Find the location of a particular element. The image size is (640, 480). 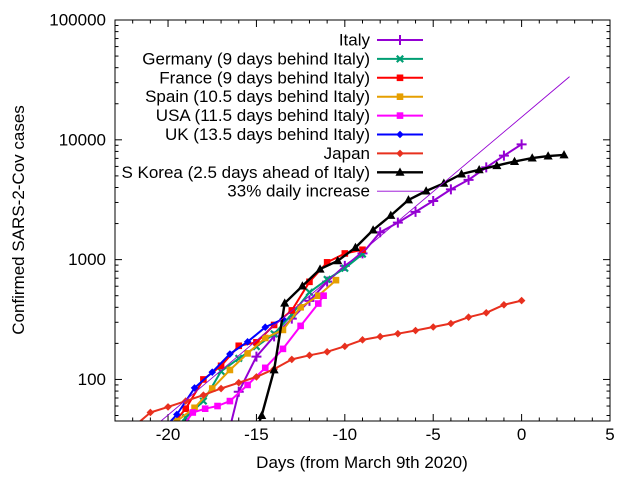

legend-label-spain: Spain (10.5 days behind Italy) is located at coordinates (257, 96).